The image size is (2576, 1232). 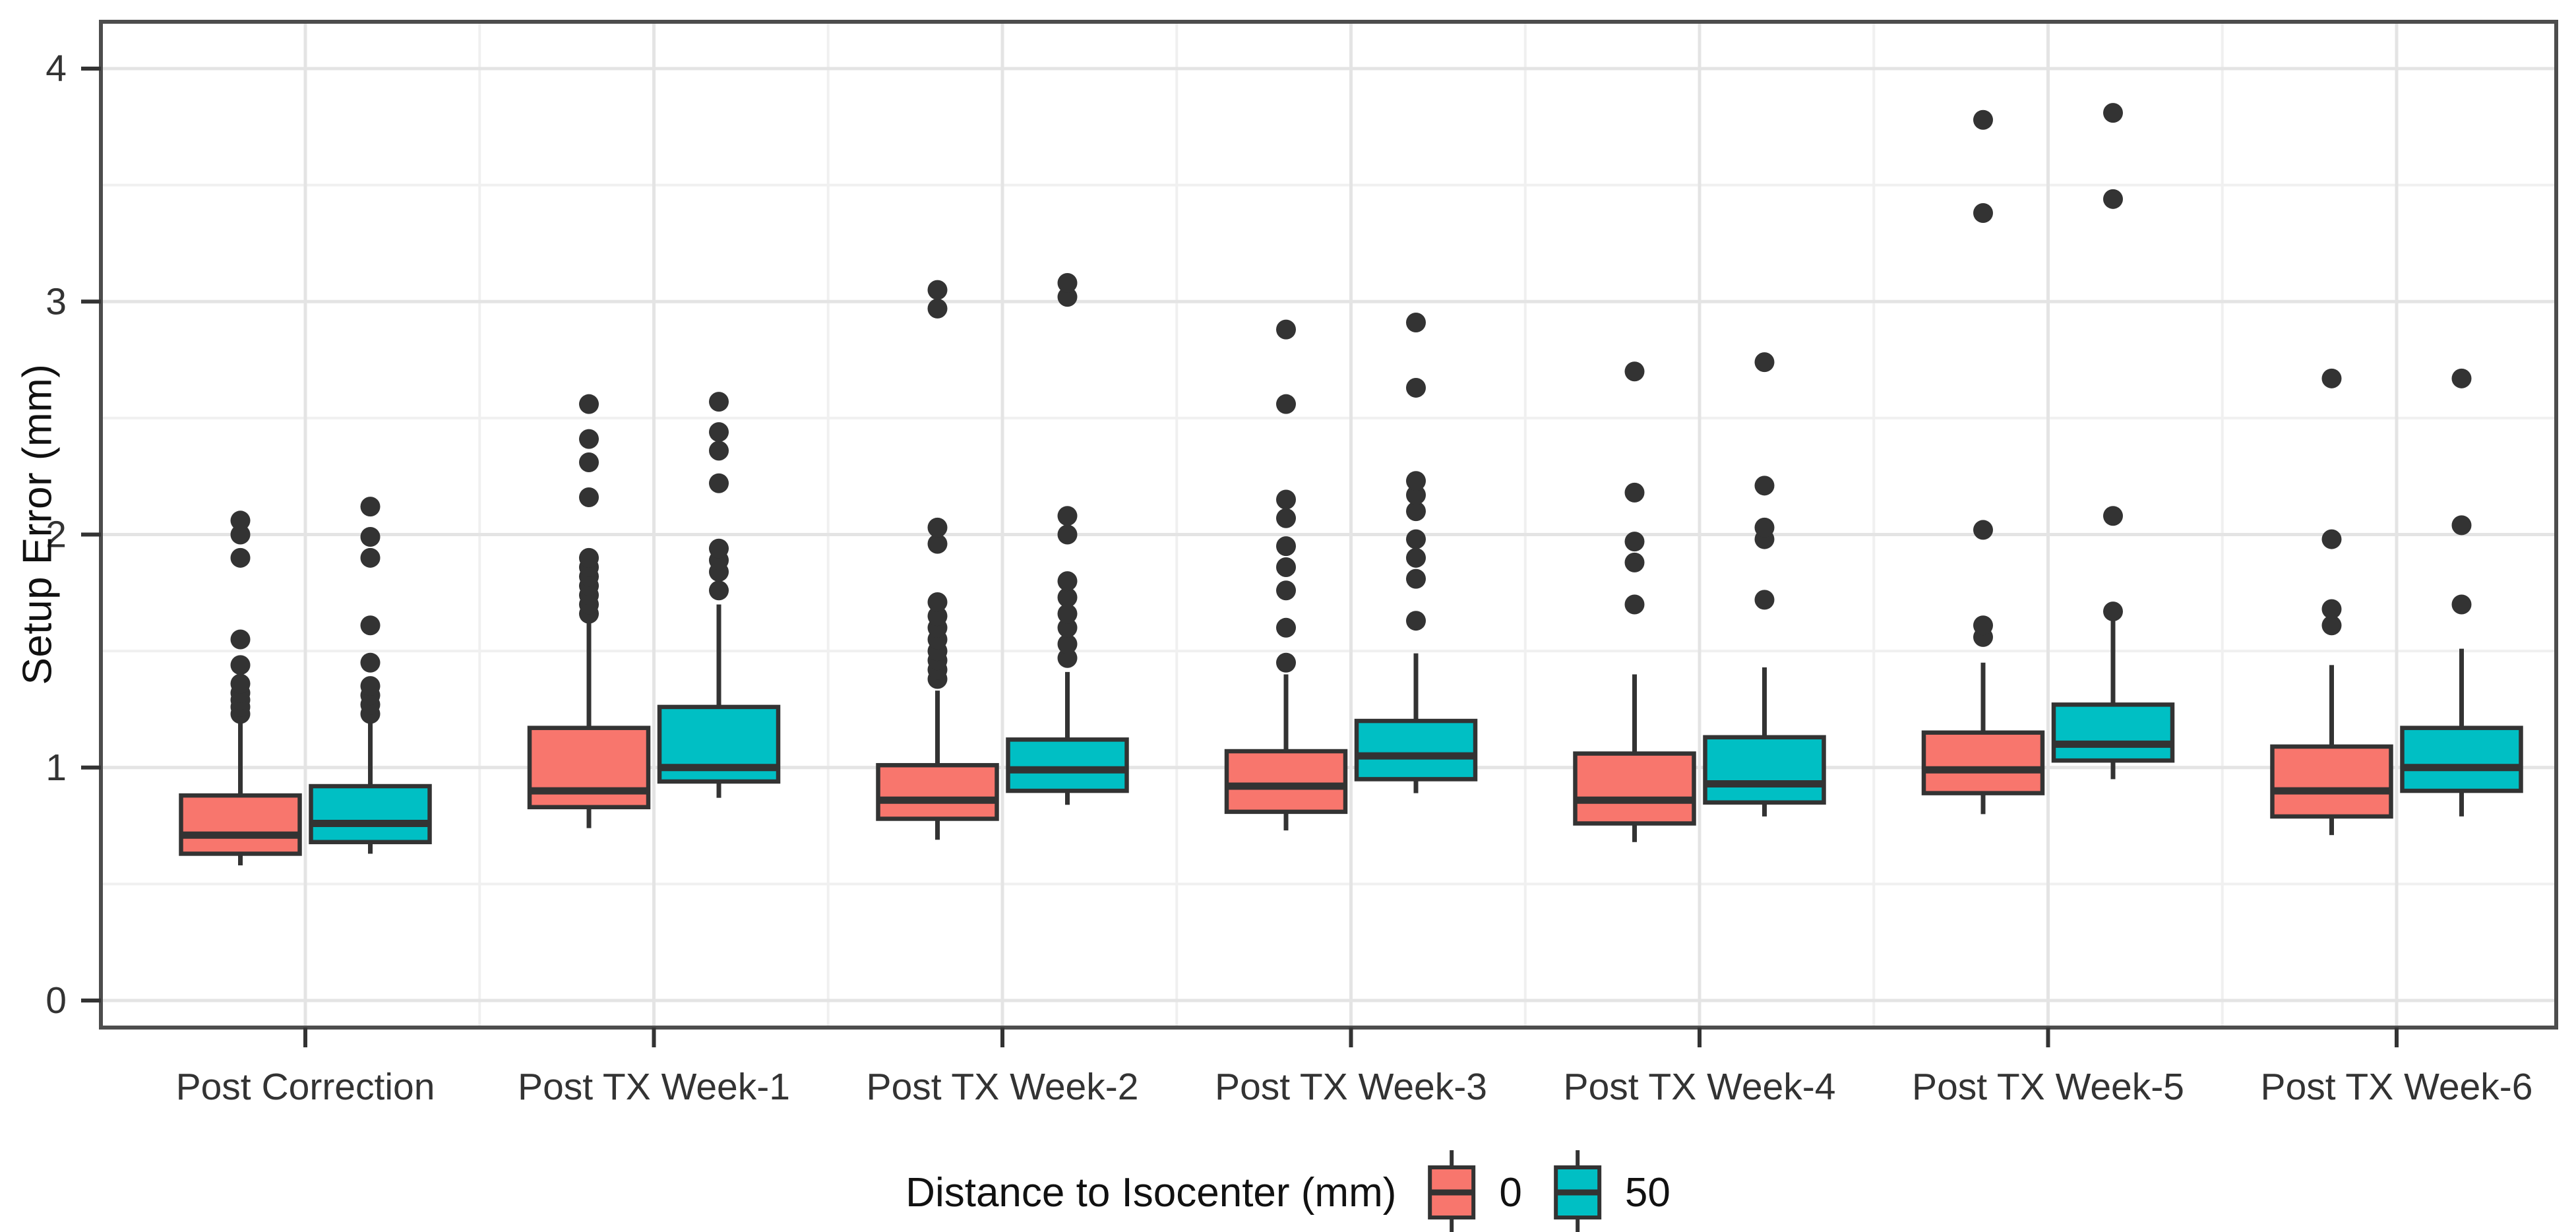 I want to click on x-tick-label: Post Correction, so click(x=305, y=1087).